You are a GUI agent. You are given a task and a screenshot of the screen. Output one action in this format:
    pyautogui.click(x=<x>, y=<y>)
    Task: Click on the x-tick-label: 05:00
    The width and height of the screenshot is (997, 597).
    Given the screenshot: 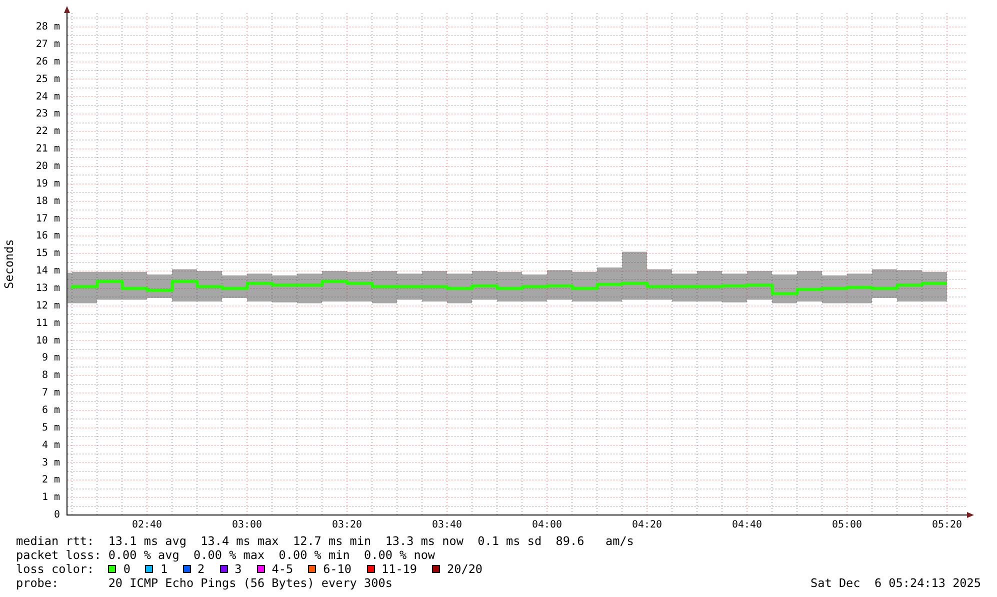 What is the action you would take?
    pyautogui.click(x=847, y=525)
    